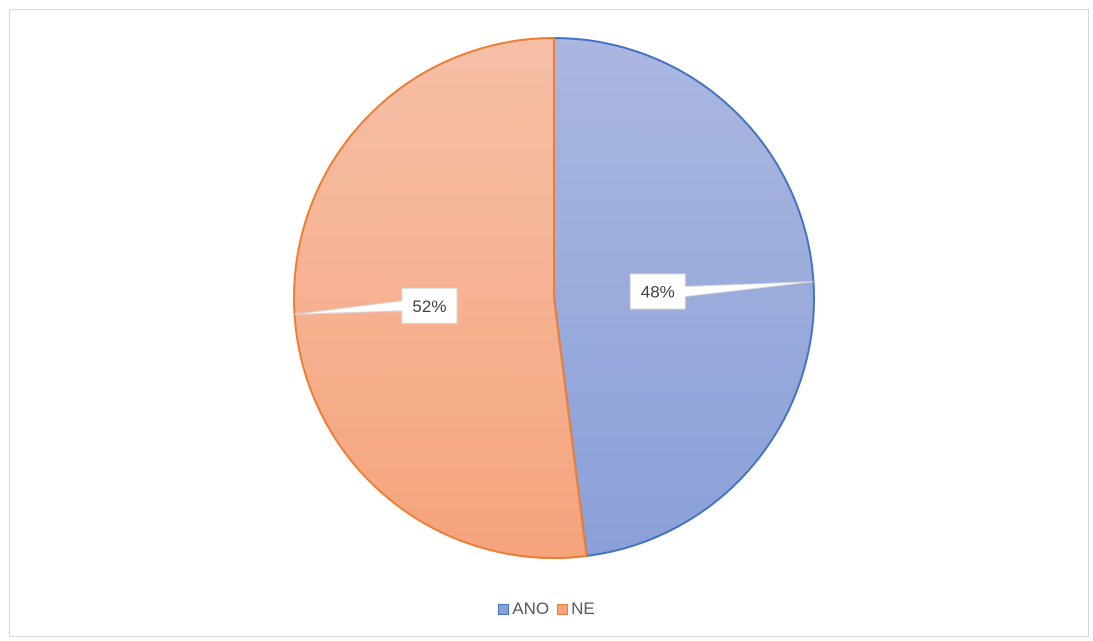 The image size is (1093, 641). I want to click on data-label-ano: 48%, so click(658, 291).